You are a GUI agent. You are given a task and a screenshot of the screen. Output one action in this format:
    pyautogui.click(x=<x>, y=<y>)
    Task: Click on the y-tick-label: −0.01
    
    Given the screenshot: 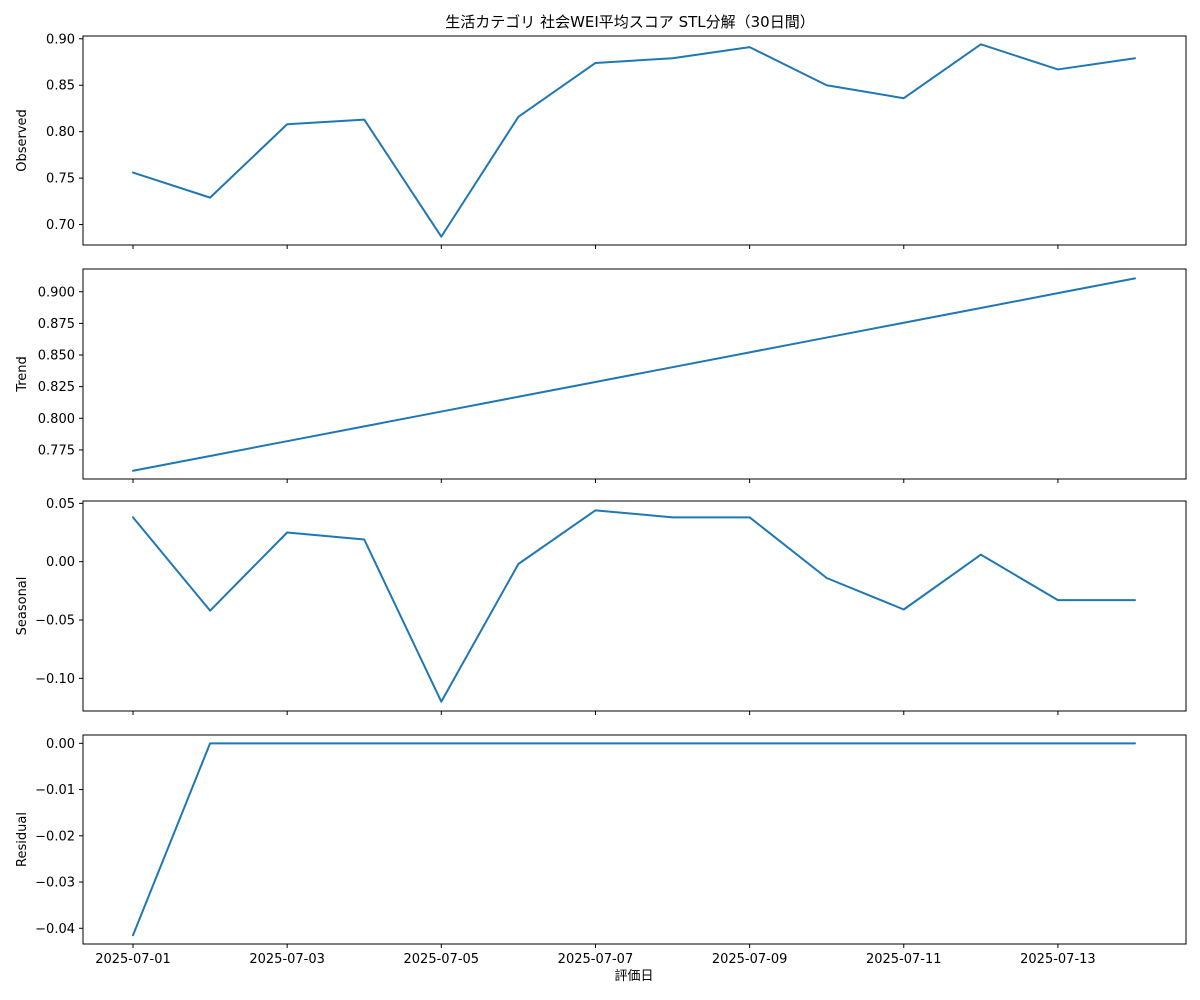 What is the action you would take?
    pyautogui.click(x=55, y=790)
    